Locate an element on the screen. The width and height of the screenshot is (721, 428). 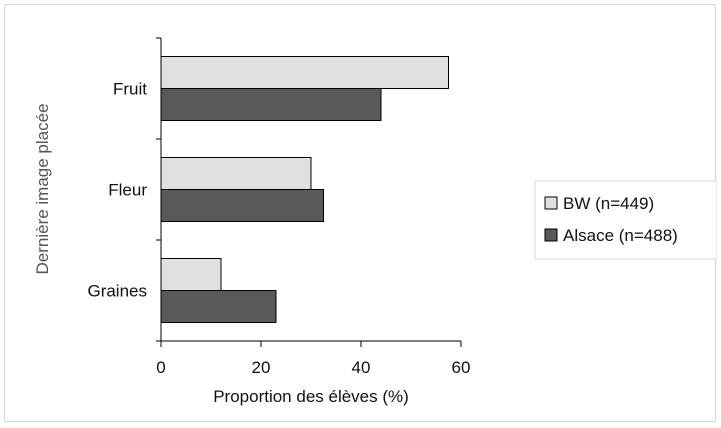
y-tick-label-fruit: Fruit is located at coordinates (130, 89).